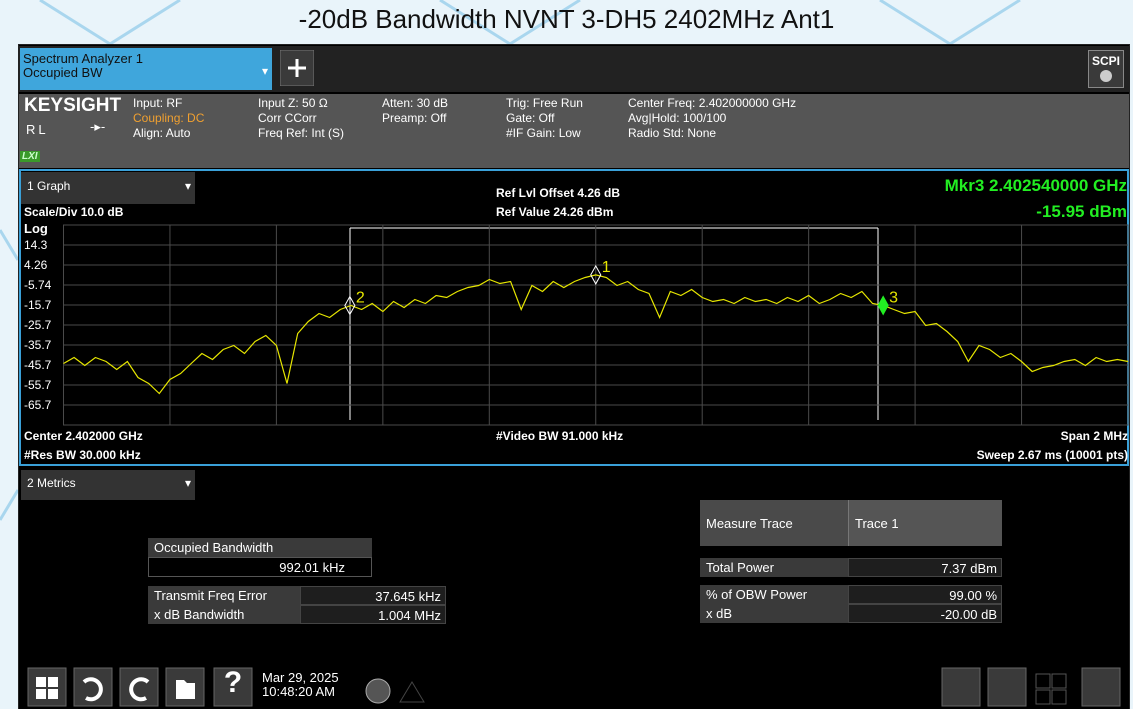 This screenshot has width=1133, height=709. Describe the element at coordinates (74, 212) in the screenshot. I see `scale-div: Scale/Div 10.0 dB` at that location.